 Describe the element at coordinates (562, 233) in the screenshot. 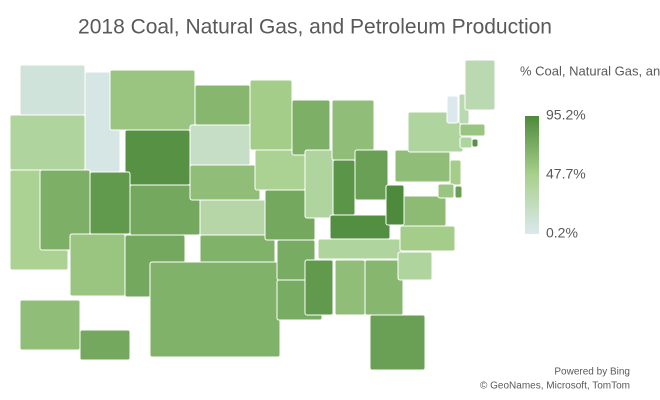

I see `legend-tick-label: 0.2%` at that location.